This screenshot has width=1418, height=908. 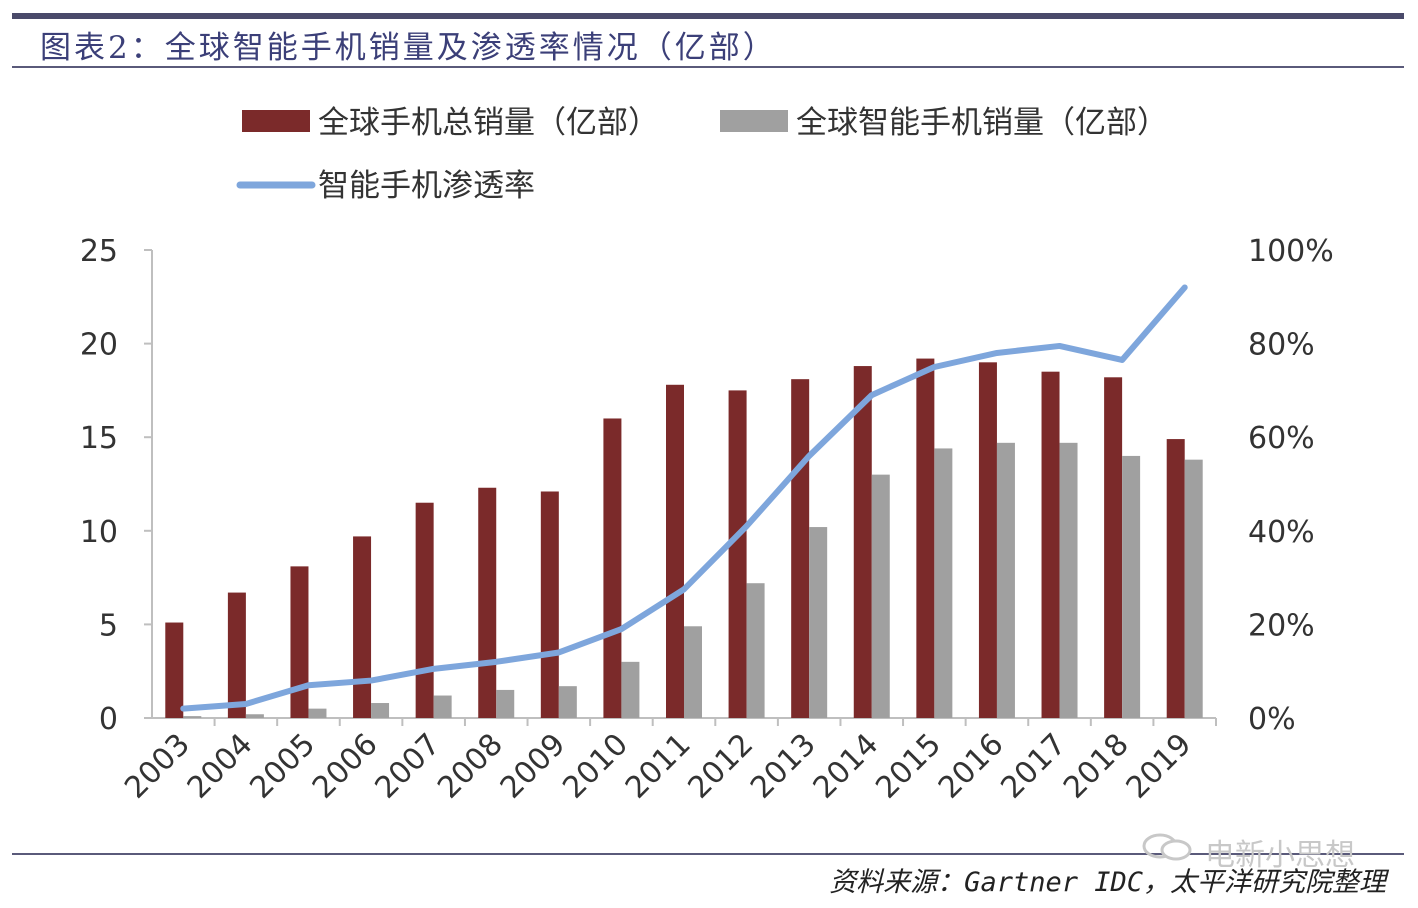 What do you see at coordinates (737, 554) in the screenshot?
I see `bar-total-2012` at bounding box center [737, 554].